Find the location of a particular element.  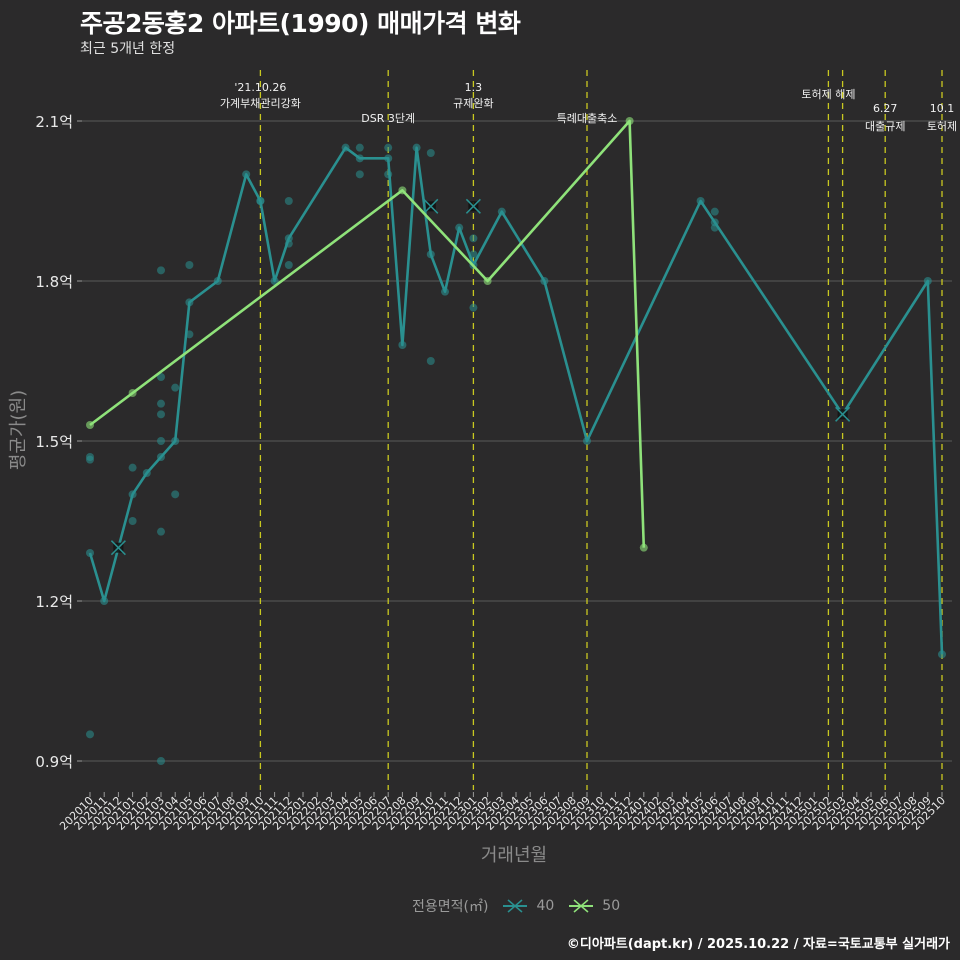

event-label: 토허제 해제 is located at coordinates (828, 94).